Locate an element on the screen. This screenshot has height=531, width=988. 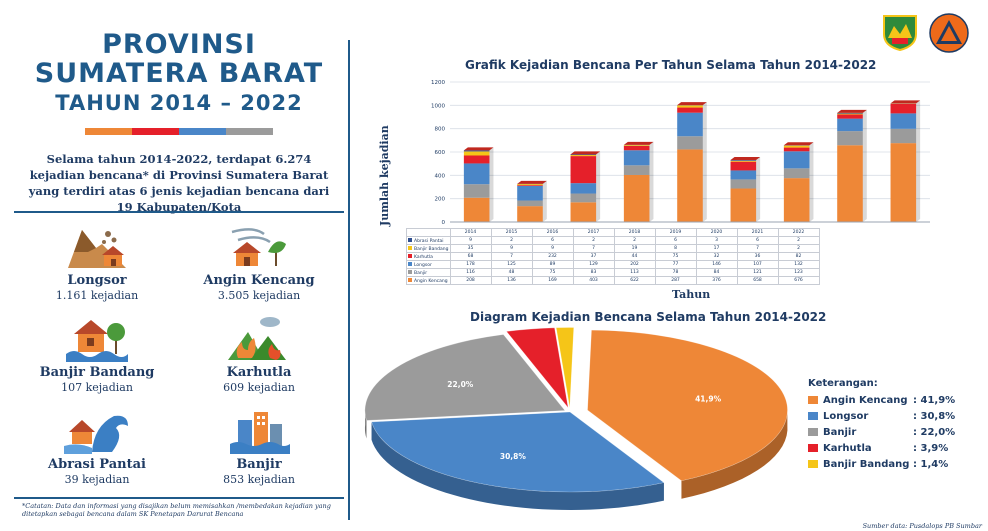
logos is located at coordinates (925, 33).